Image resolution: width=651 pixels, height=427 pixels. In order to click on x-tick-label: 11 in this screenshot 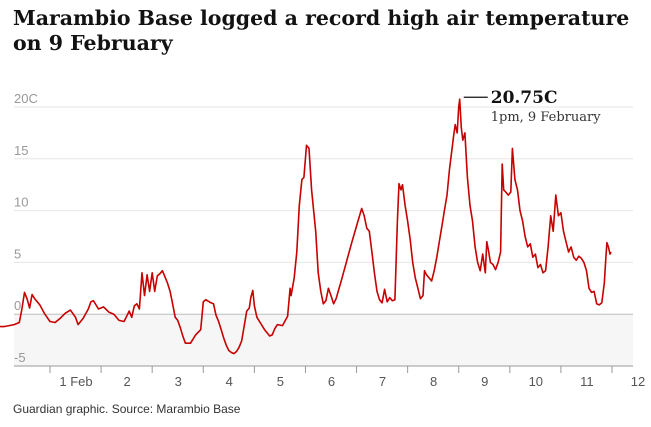, I will do `click(587, 381)`.